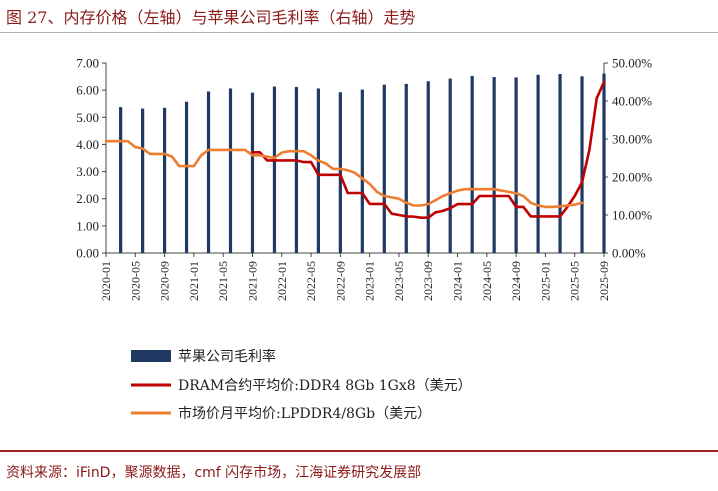 The height and width of the screenshot is (491, 718). Describe the element at coordinates (629, 253) in the screenshot. I see `right-axis-tick-label: 0.00%` at that location.